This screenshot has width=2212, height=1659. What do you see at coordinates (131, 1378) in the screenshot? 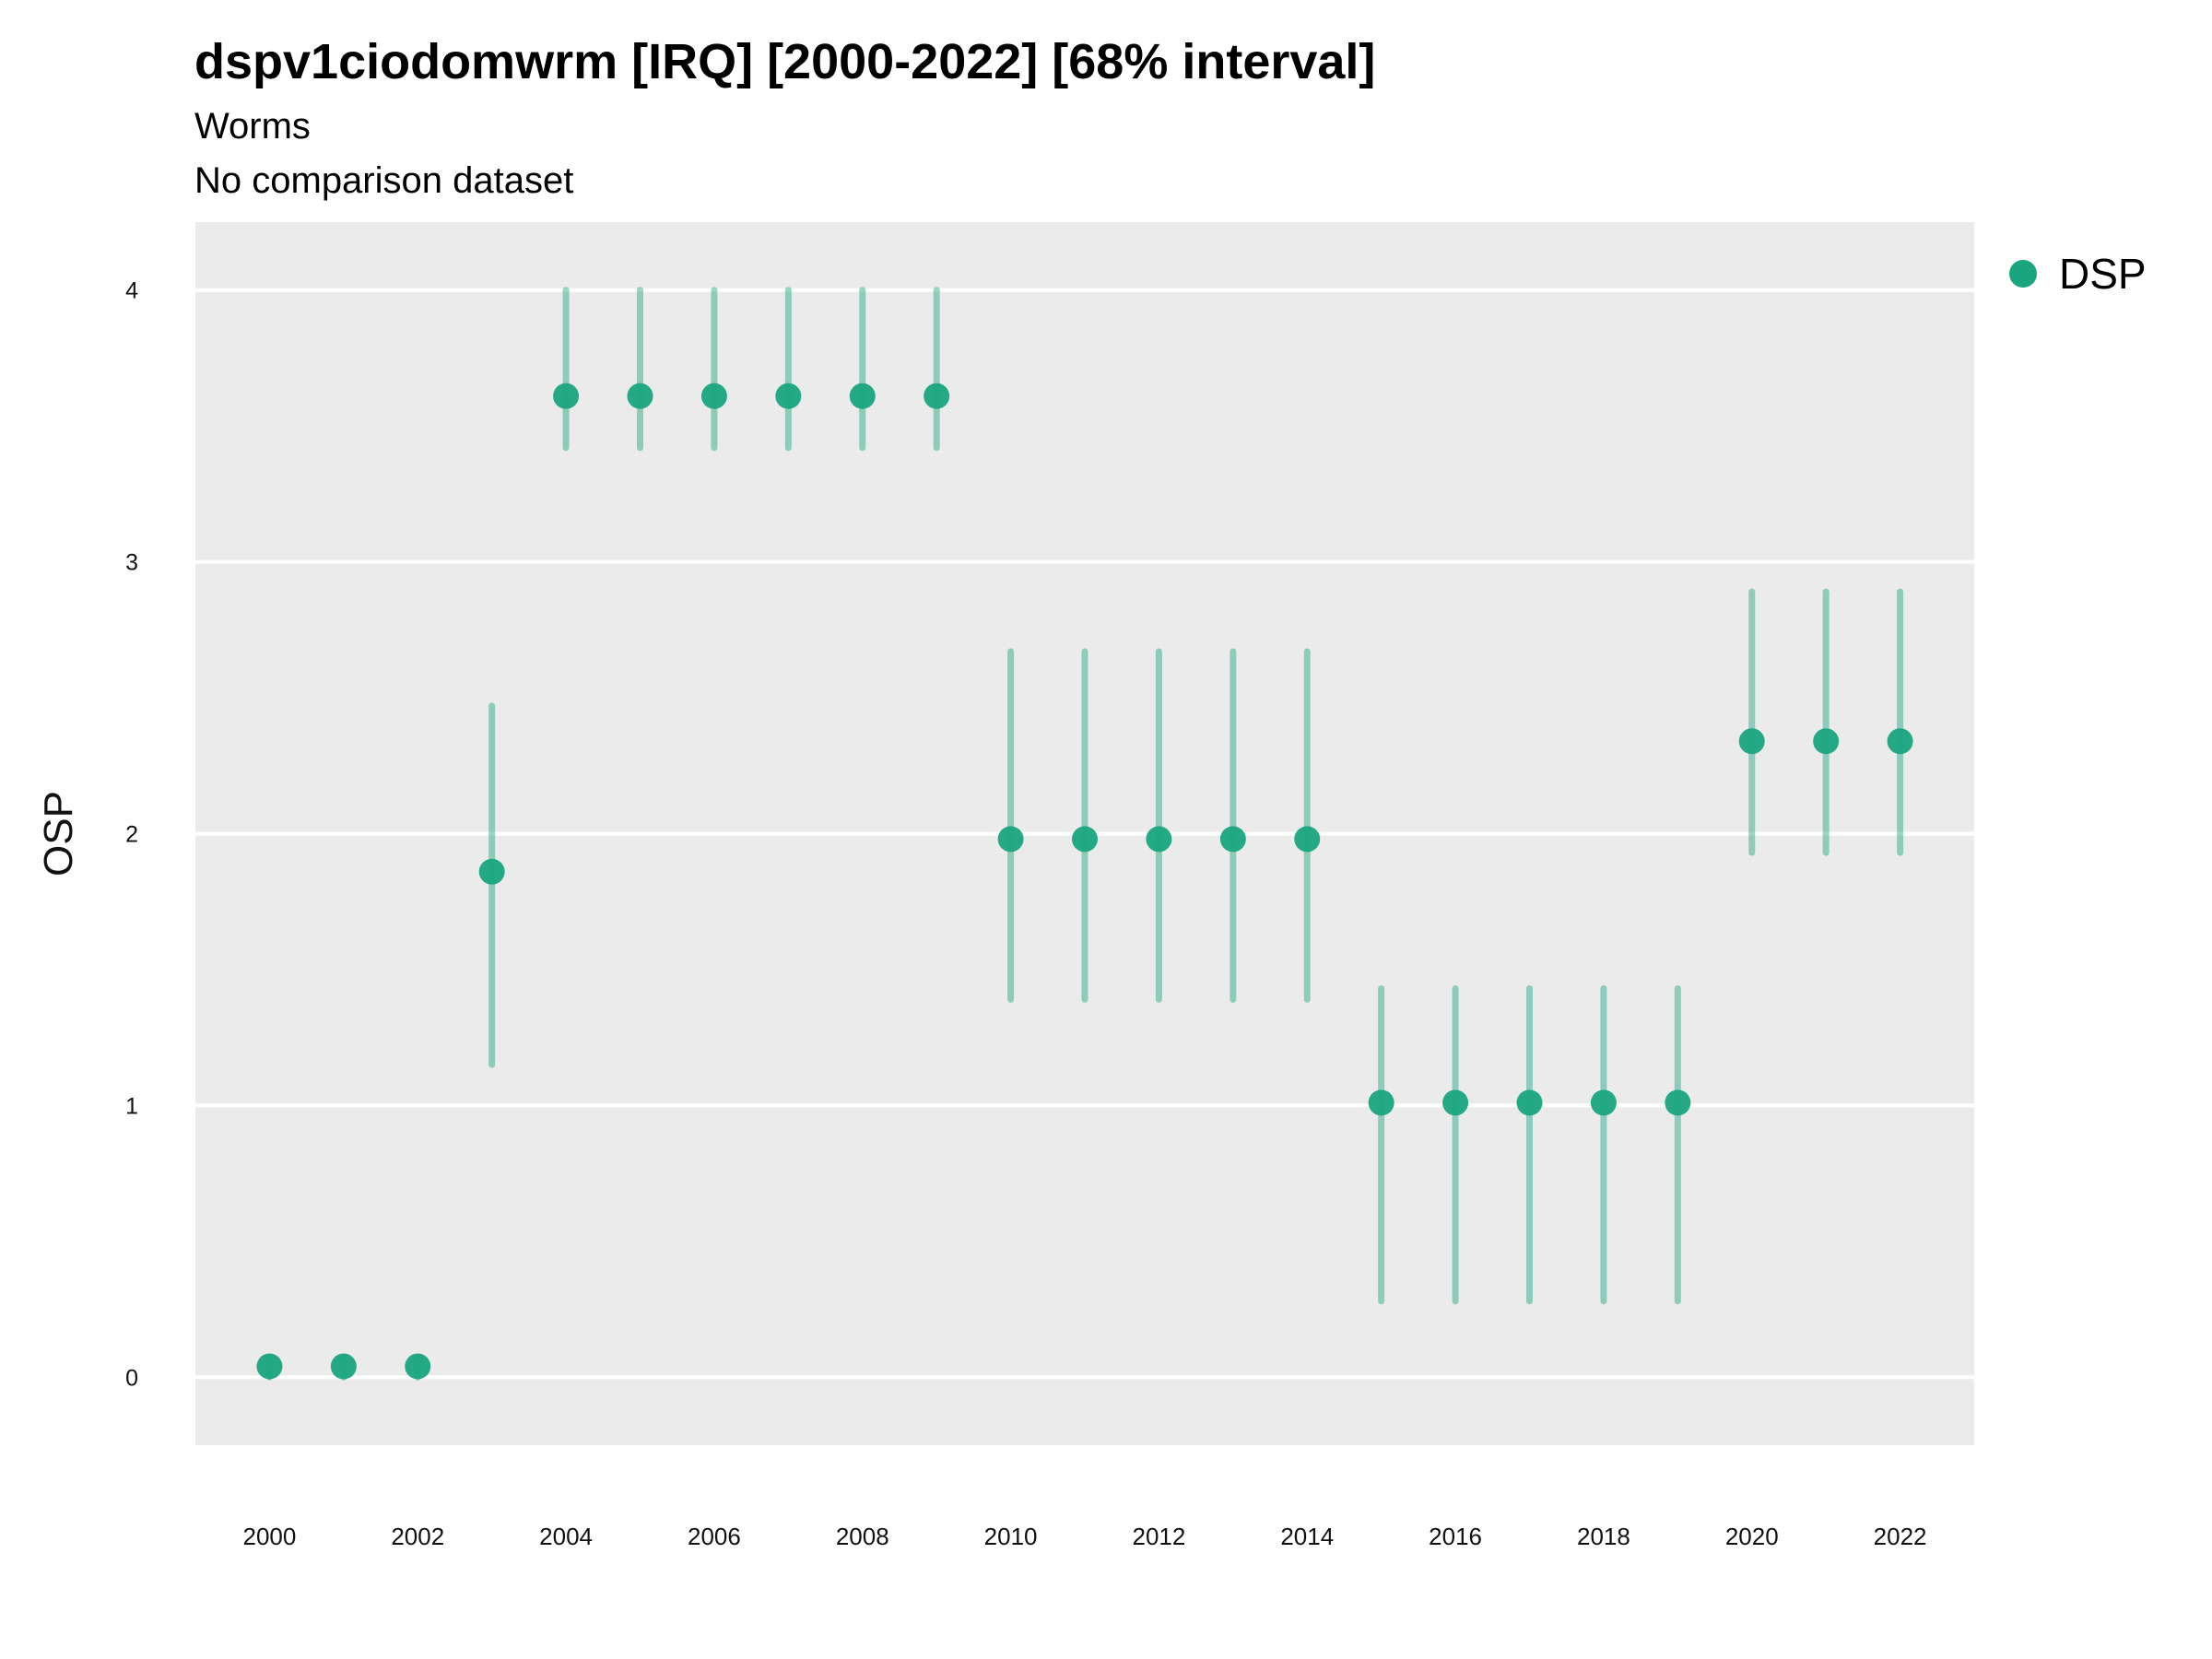
I see `y-tick-label: 0` at bounding box center [131, 1378].